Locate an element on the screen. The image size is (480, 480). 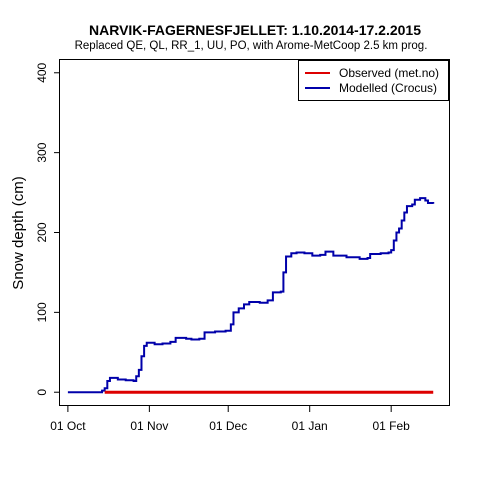
x-tick-label: 01 Jan is located at coordinates (310, 426).